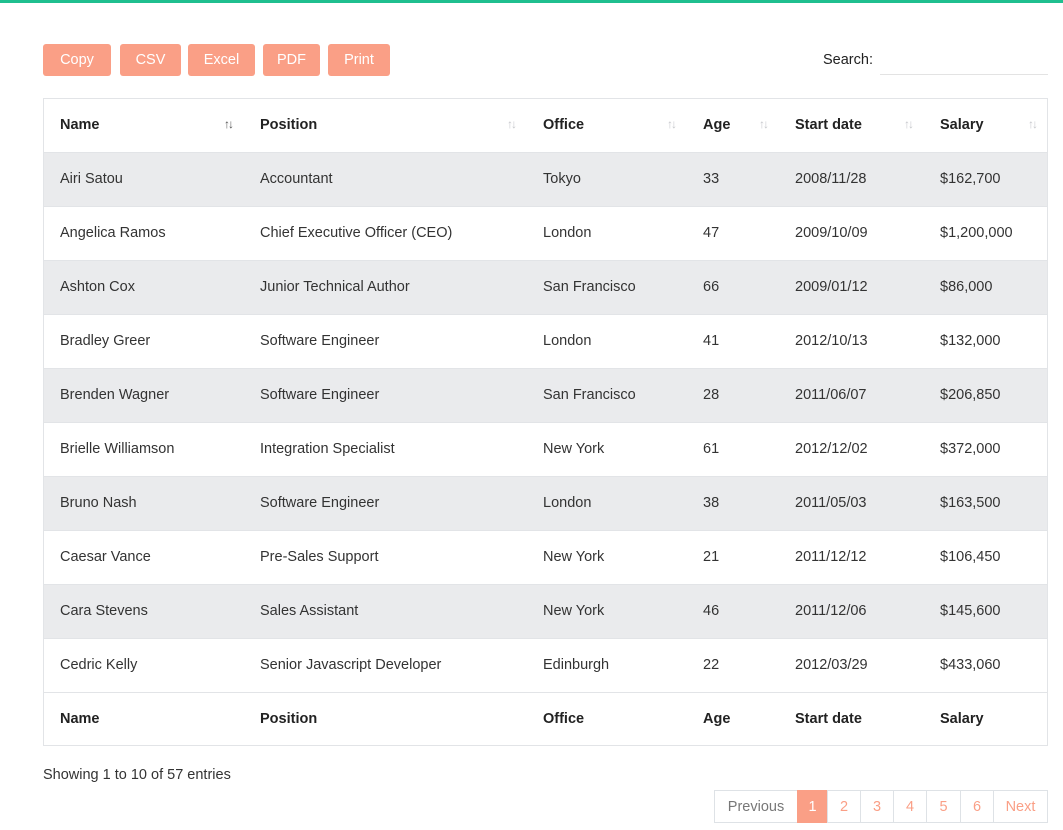 Image resolution: width=1063 pixels, height=830 pixels. I want to click on table-cell: 2012/10/13, so click(831, 341).